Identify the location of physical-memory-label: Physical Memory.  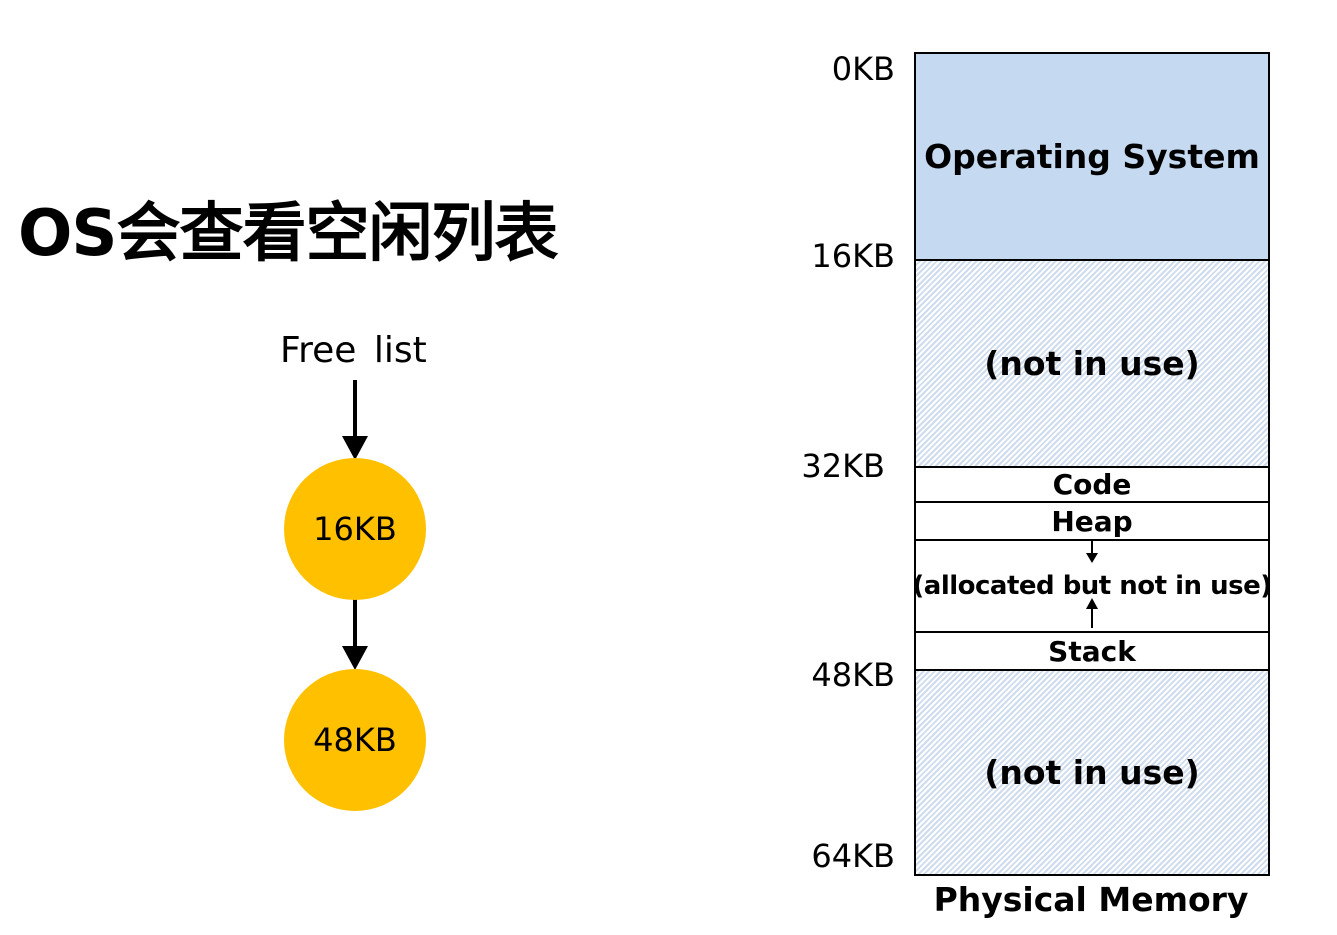
(1091, 899).